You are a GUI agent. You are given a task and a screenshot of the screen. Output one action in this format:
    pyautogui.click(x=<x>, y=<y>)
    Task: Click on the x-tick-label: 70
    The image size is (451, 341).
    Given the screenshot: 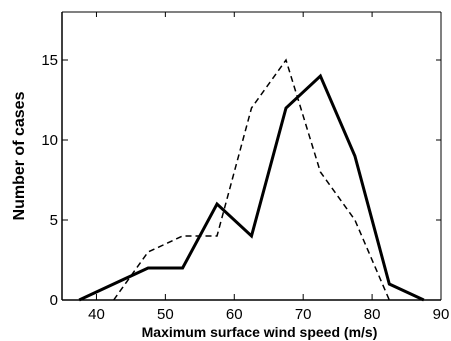 What is the action you would take?
    pyautogui.click(x=303, y=314)
    